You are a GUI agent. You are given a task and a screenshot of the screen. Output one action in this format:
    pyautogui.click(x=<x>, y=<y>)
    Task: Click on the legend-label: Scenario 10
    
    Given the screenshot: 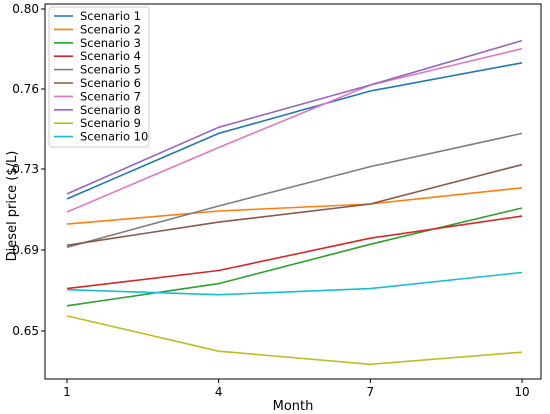 What is the action you would take?
    pyautogui.click(x=114, y=137)
    